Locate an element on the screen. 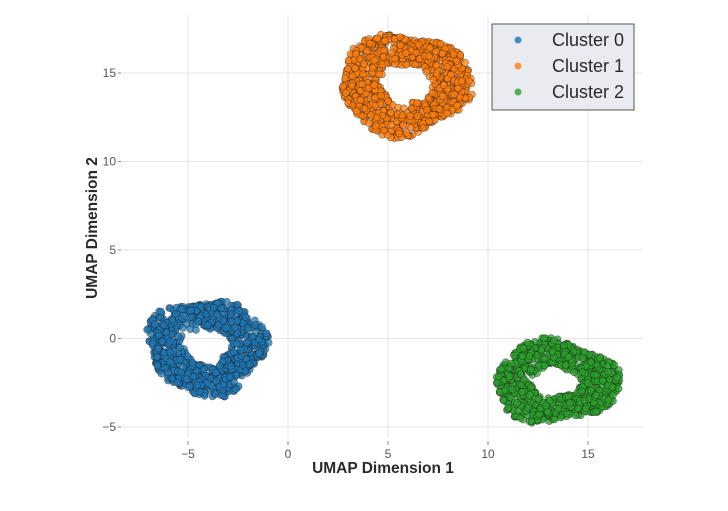 The image size is (728, 511). legend-label: Cluster 0 is located at coordinates (588, 40).